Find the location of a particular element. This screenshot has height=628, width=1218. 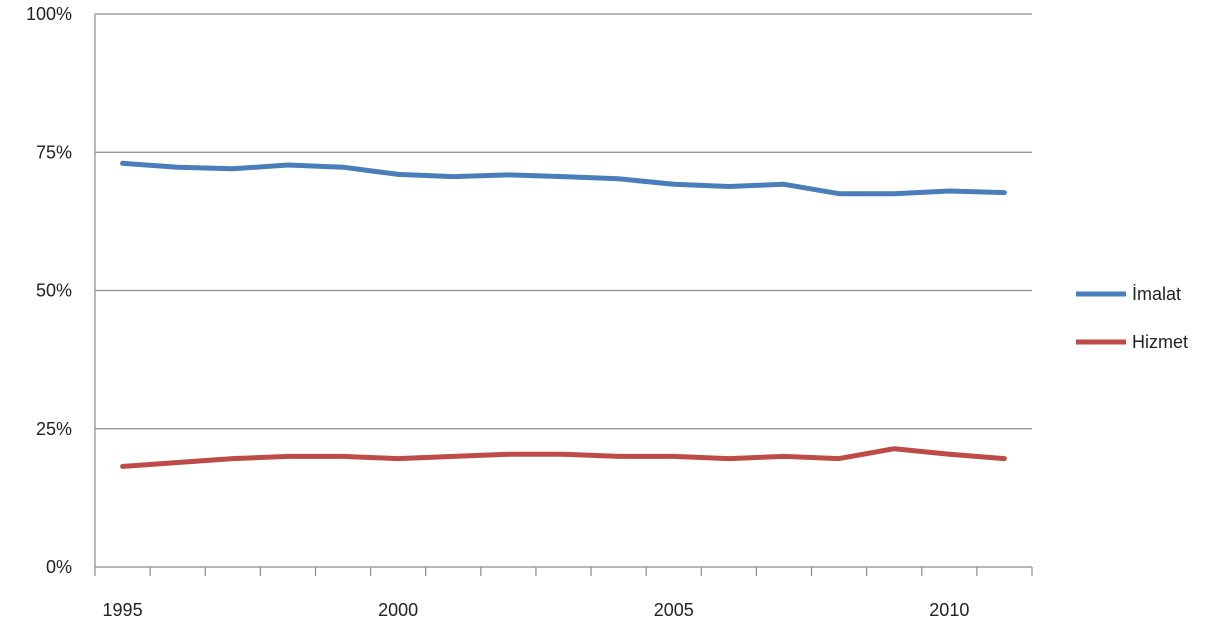

legend-label: İmalat is located at coordinates (1156, 294).